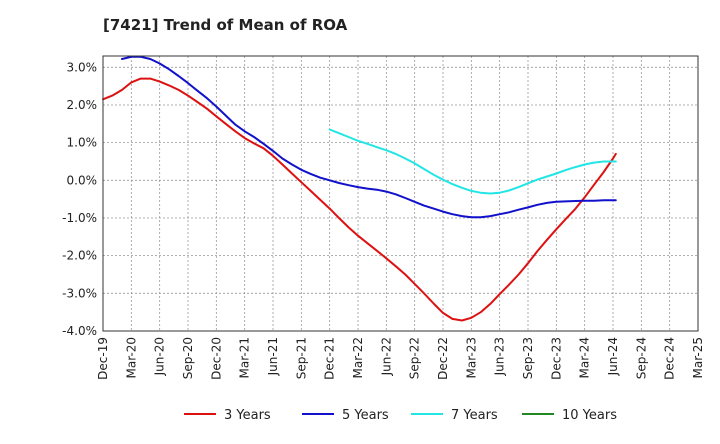  Describe the element at coordinates (79, 256) in the screenshot. I see `y-tick-label: -2.0%` at that location.